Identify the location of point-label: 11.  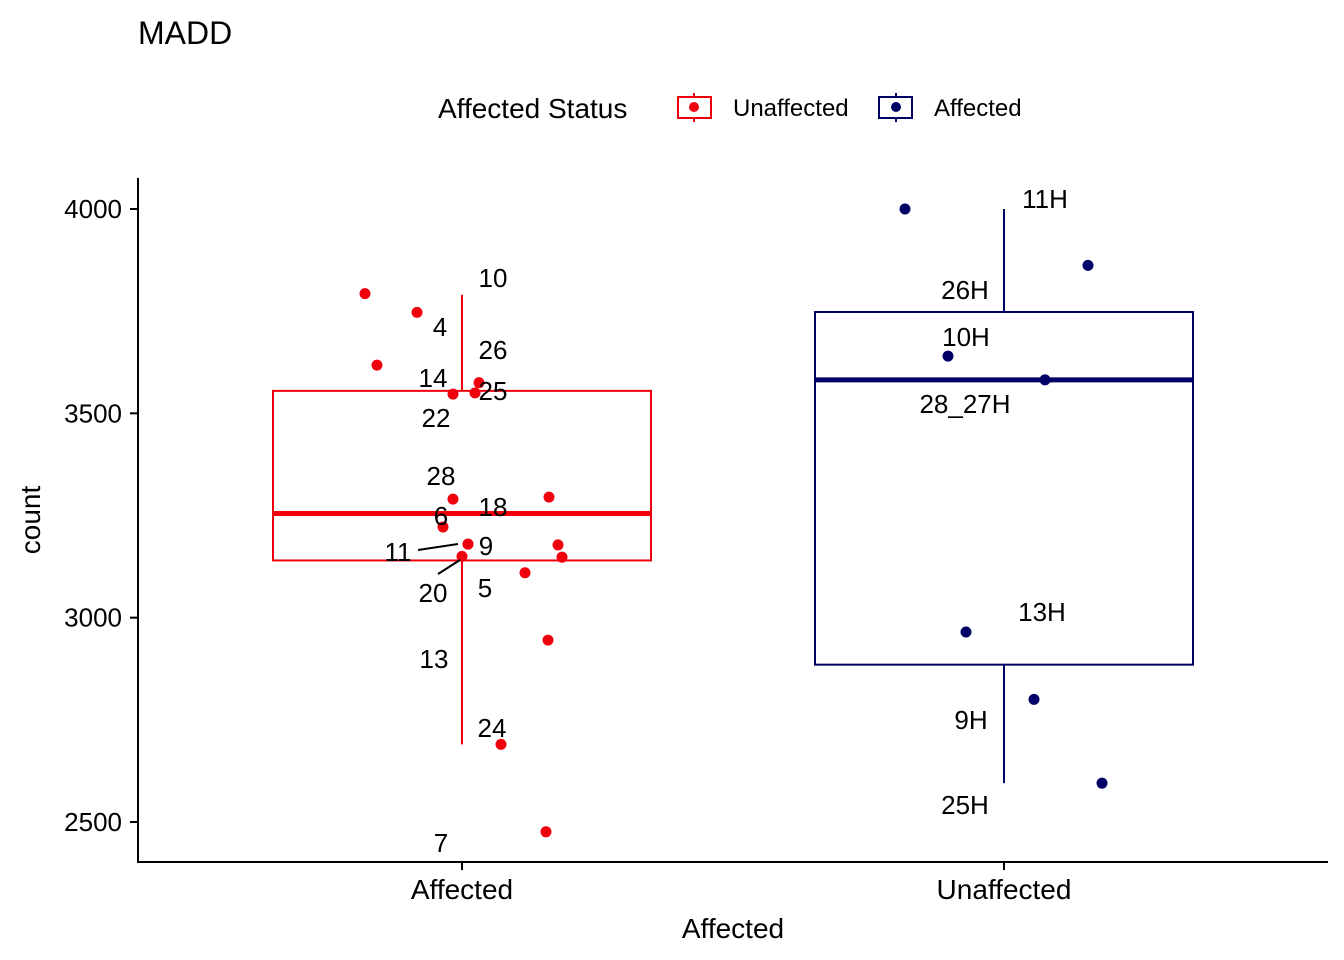
(398, 552).